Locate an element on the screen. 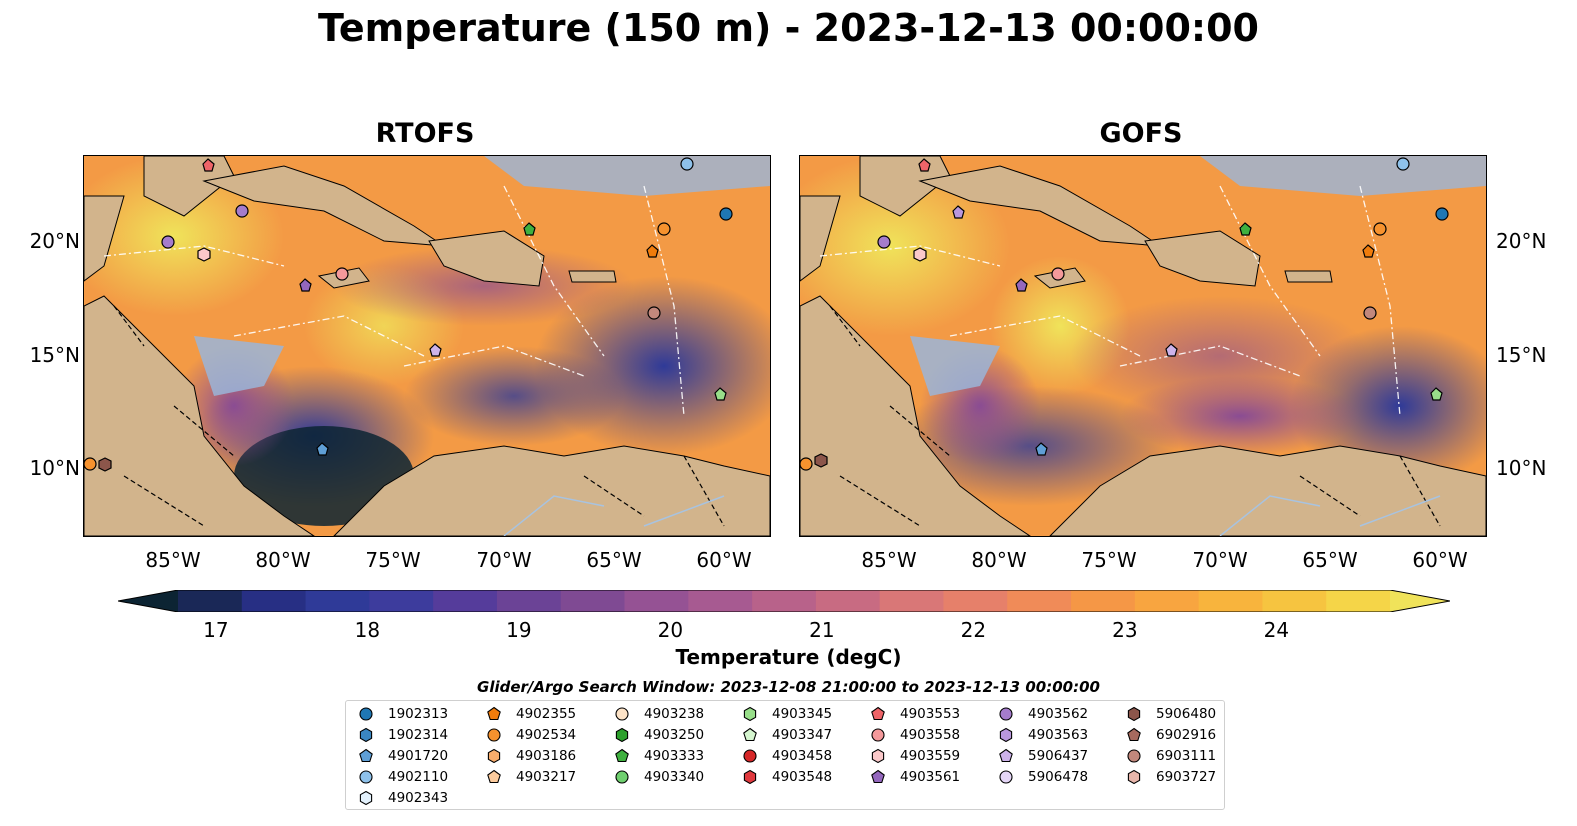 This screenshot has width=1577, height=826. legend-label: 6903727 is located at coordinates (1186, 777).